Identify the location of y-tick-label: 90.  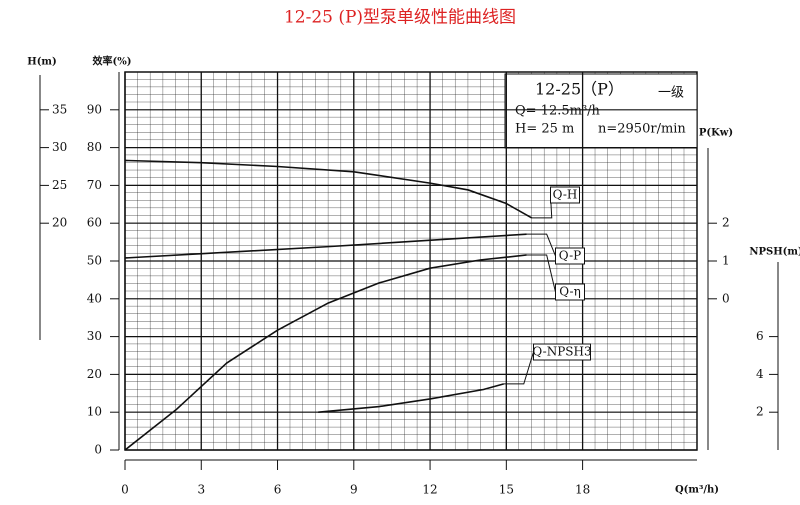
(94, 109).